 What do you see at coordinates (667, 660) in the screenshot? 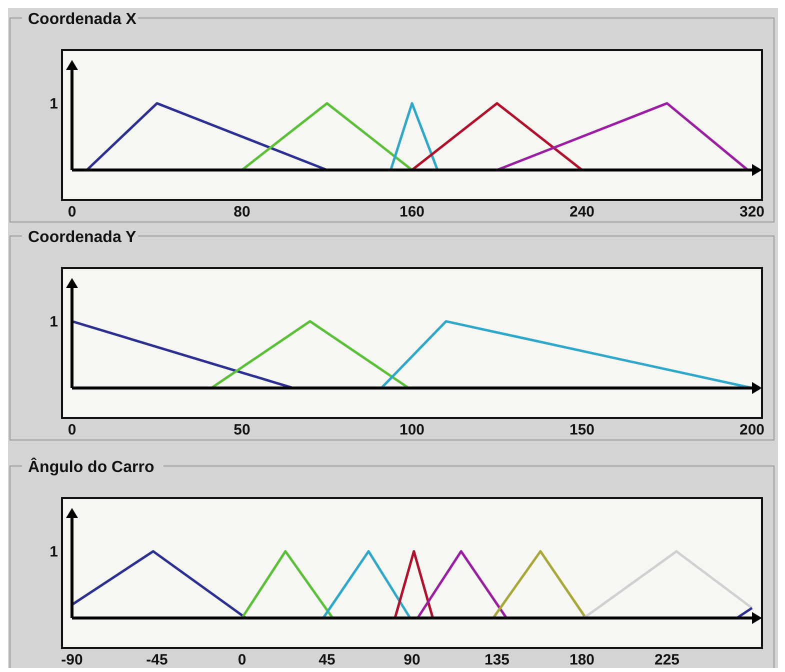
I see `x-tick-label: 225` at bounding box center [667, 660].